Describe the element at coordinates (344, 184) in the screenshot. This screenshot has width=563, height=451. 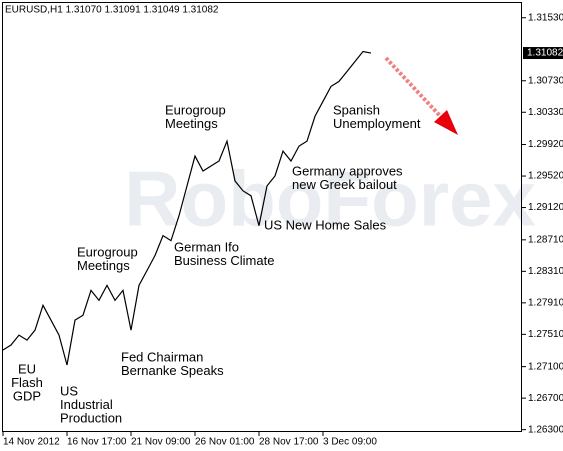
I see `annotation: new Greek bailout` at that location.